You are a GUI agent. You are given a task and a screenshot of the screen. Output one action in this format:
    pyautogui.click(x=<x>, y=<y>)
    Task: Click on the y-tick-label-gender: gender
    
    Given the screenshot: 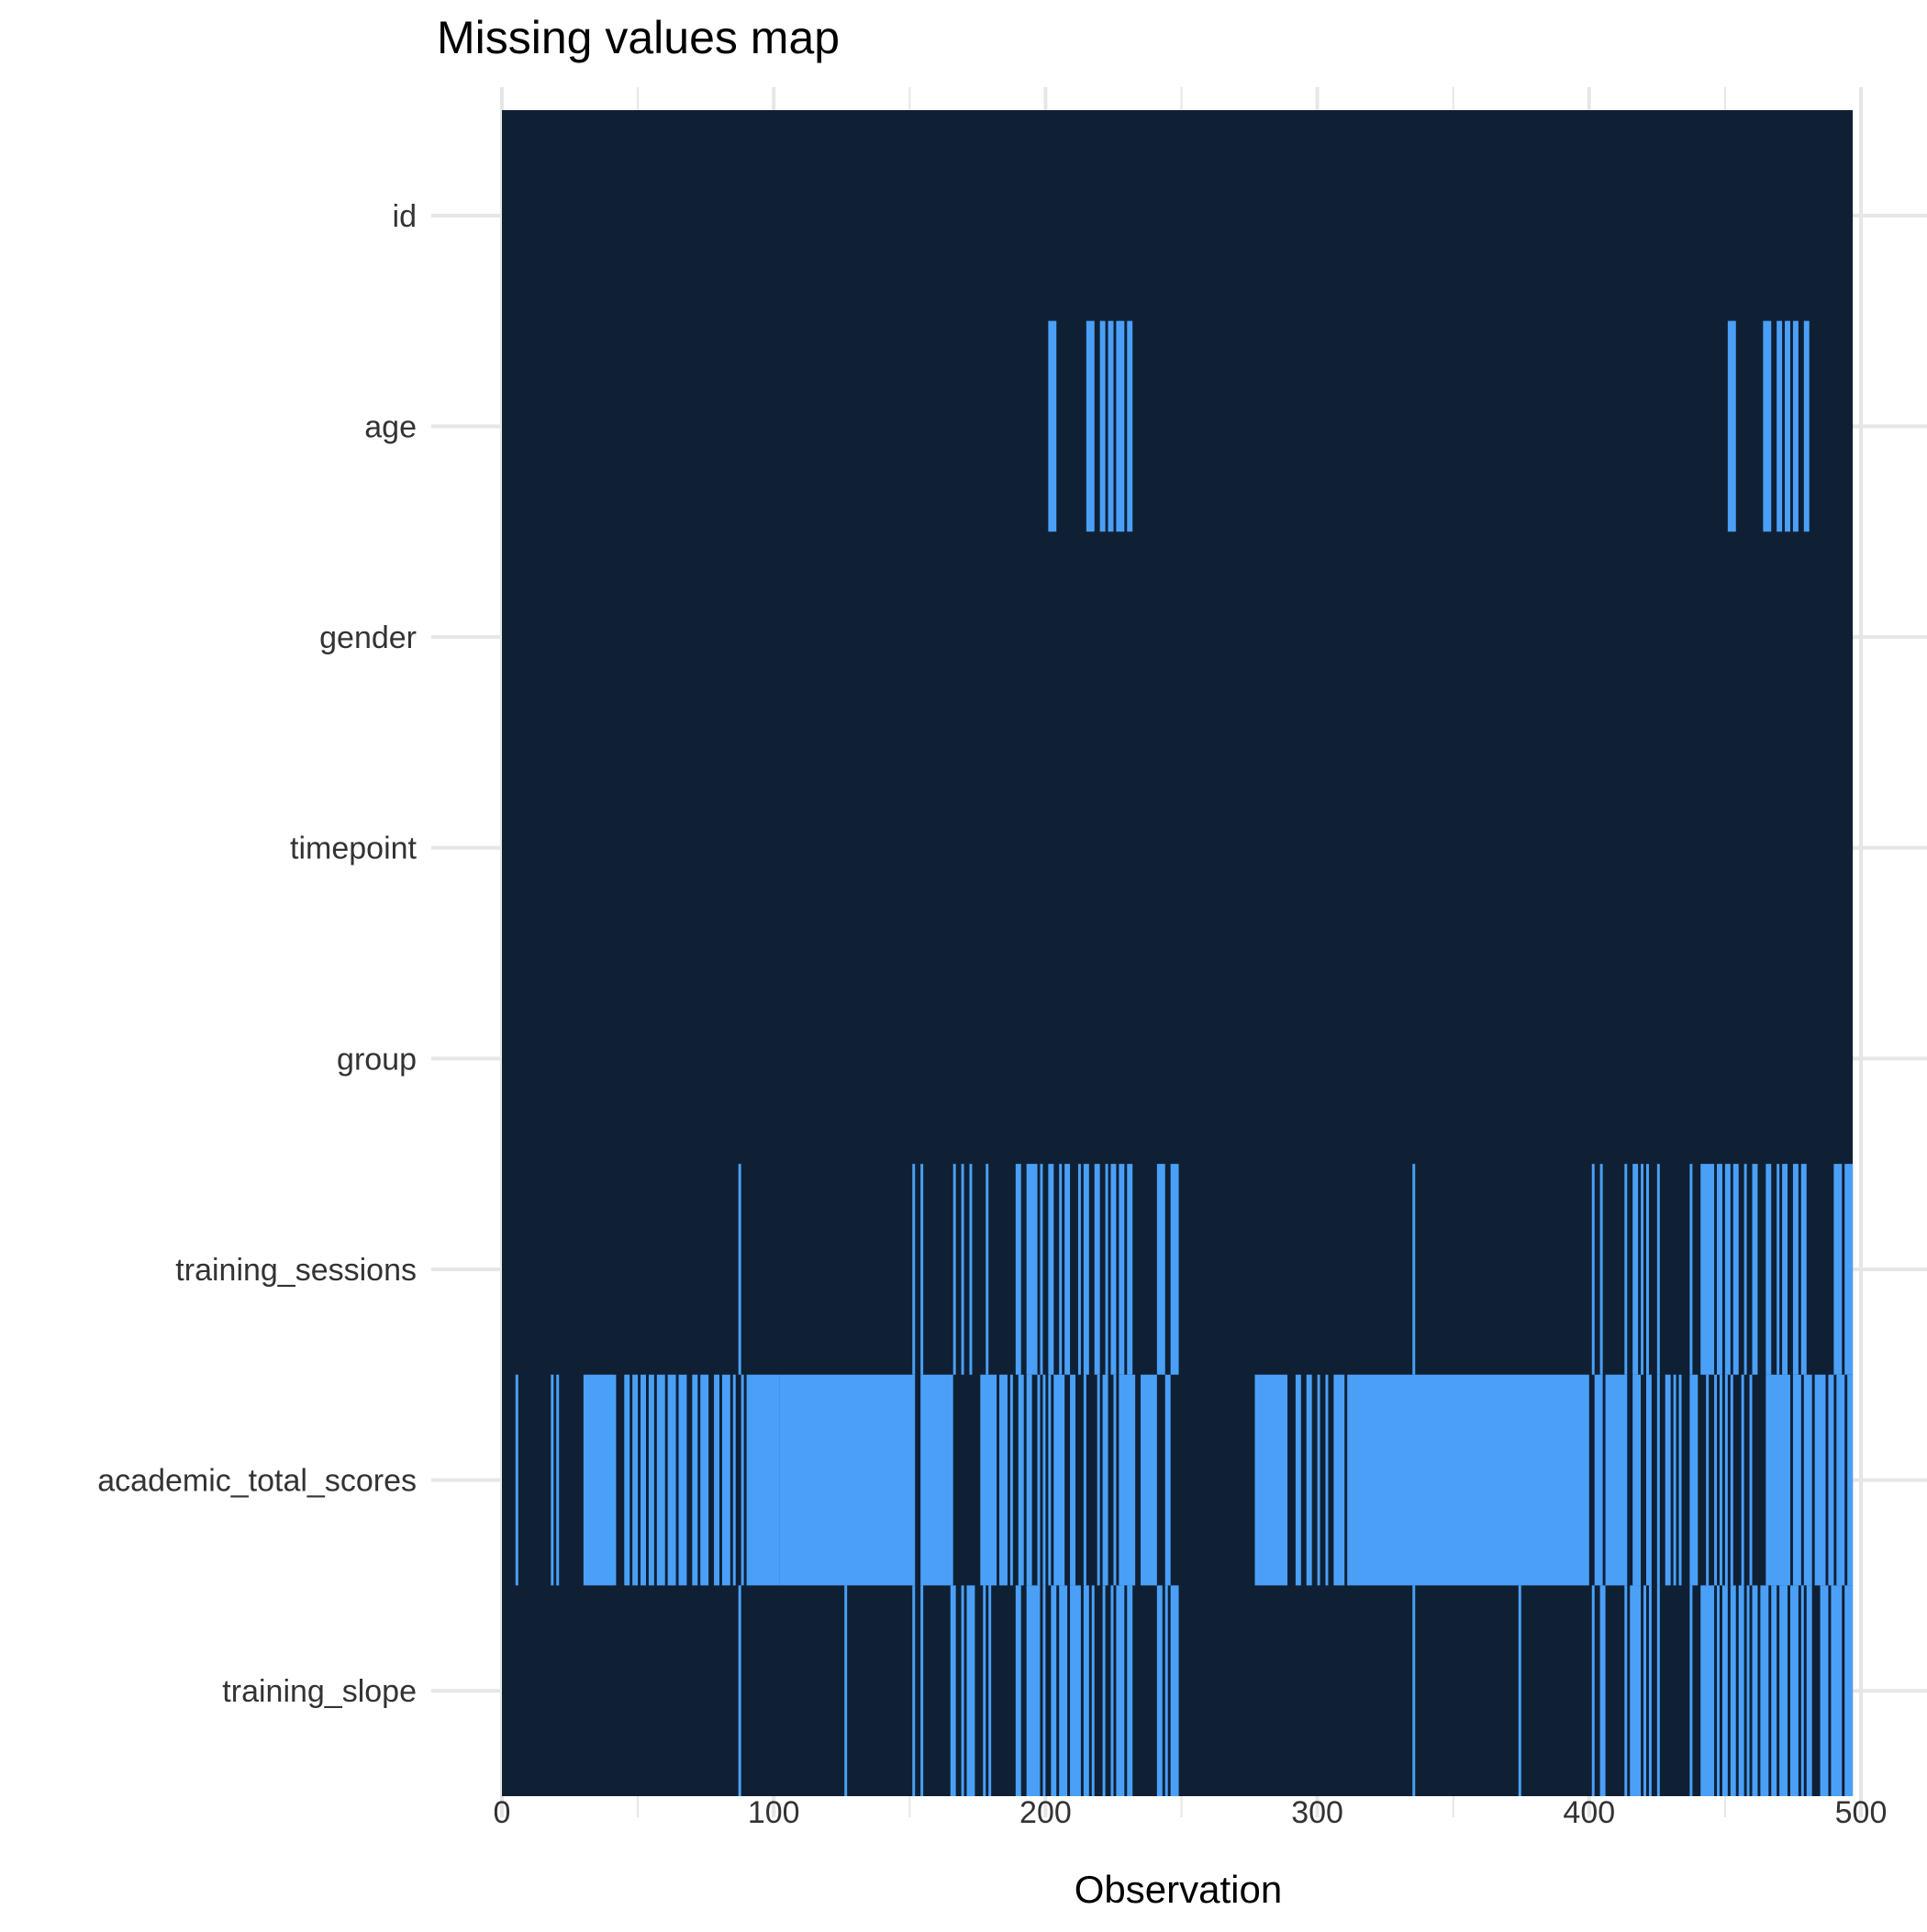 What is the action you would take?
    pyautogui.click(x=368, y=637)
    